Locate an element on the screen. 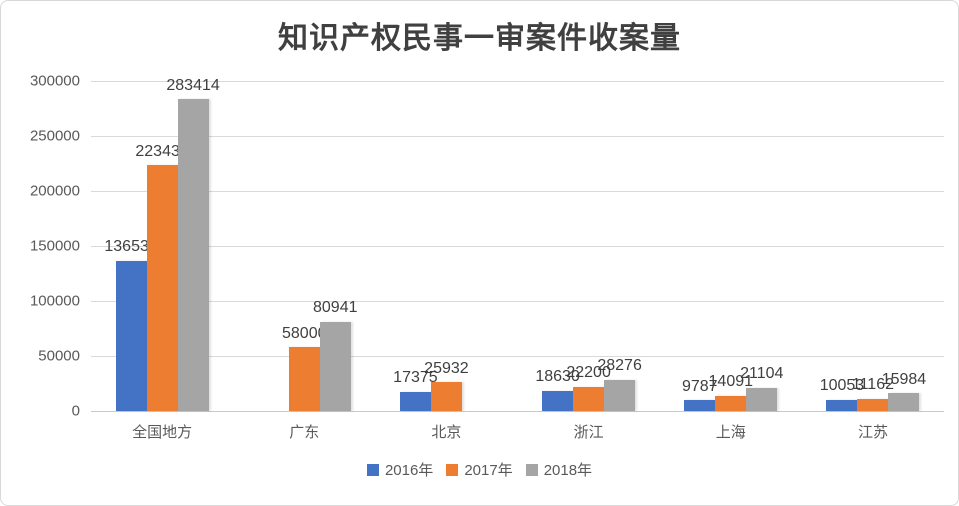 This screenshot has height=506, width=959. bar-value-label: 9787 is located at coordinates (699, 386).